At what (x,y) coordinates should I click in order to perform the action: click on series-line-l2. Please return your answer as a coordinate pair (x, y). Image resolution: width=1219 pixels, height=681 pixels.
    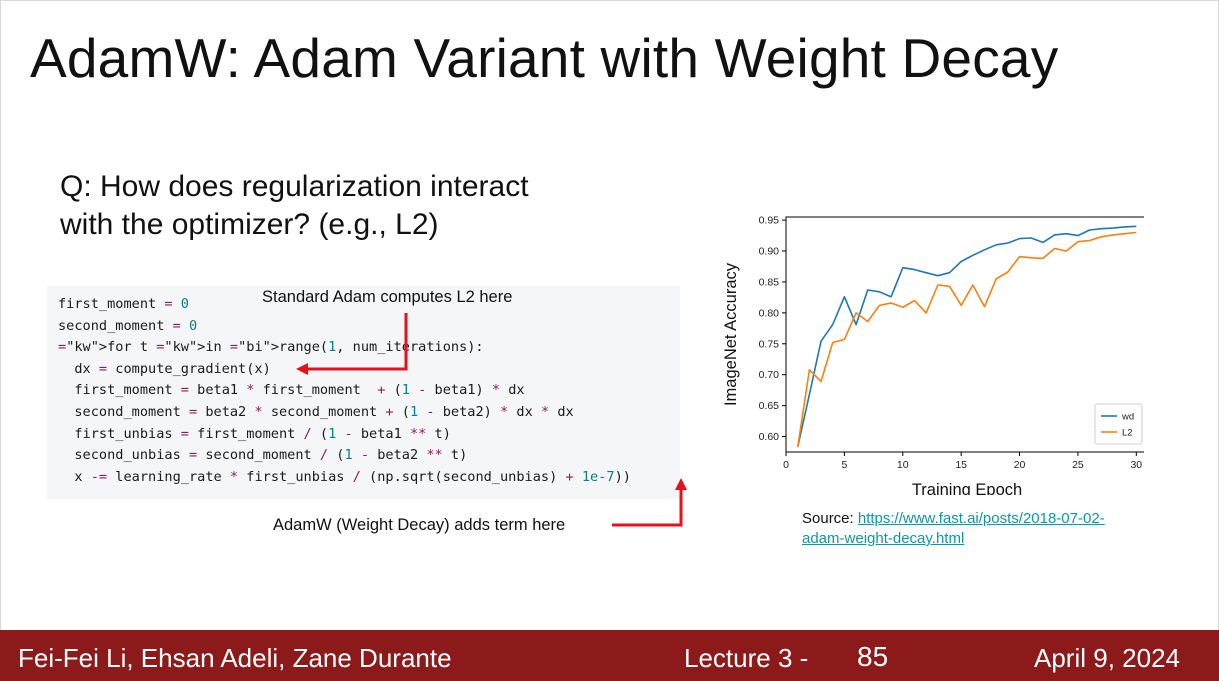
    Looking at the image, I should click on (966, 339).